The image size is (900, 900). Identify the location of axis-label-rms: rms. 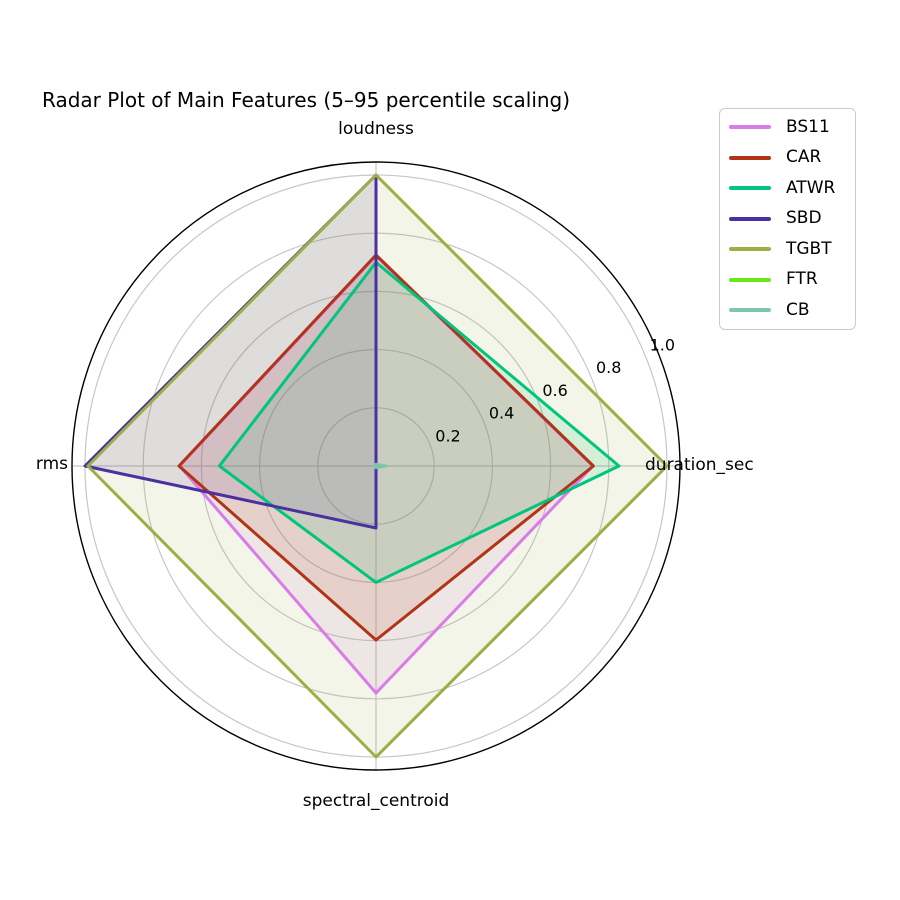
(52, 464).